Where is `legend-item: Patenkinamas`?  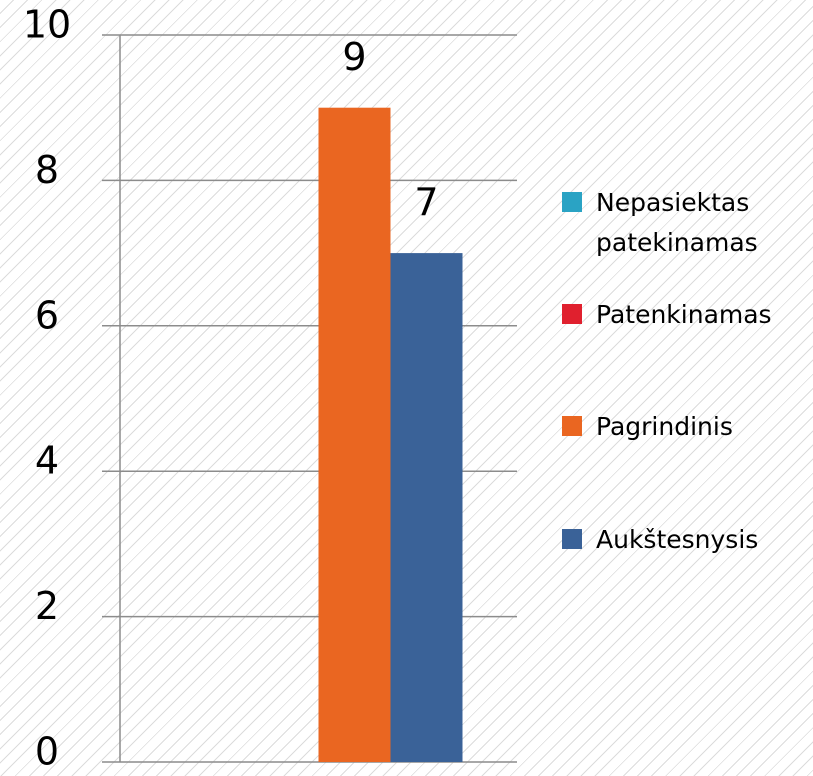
legend-item: Patenkinamas is located at coordinates (687, 316).